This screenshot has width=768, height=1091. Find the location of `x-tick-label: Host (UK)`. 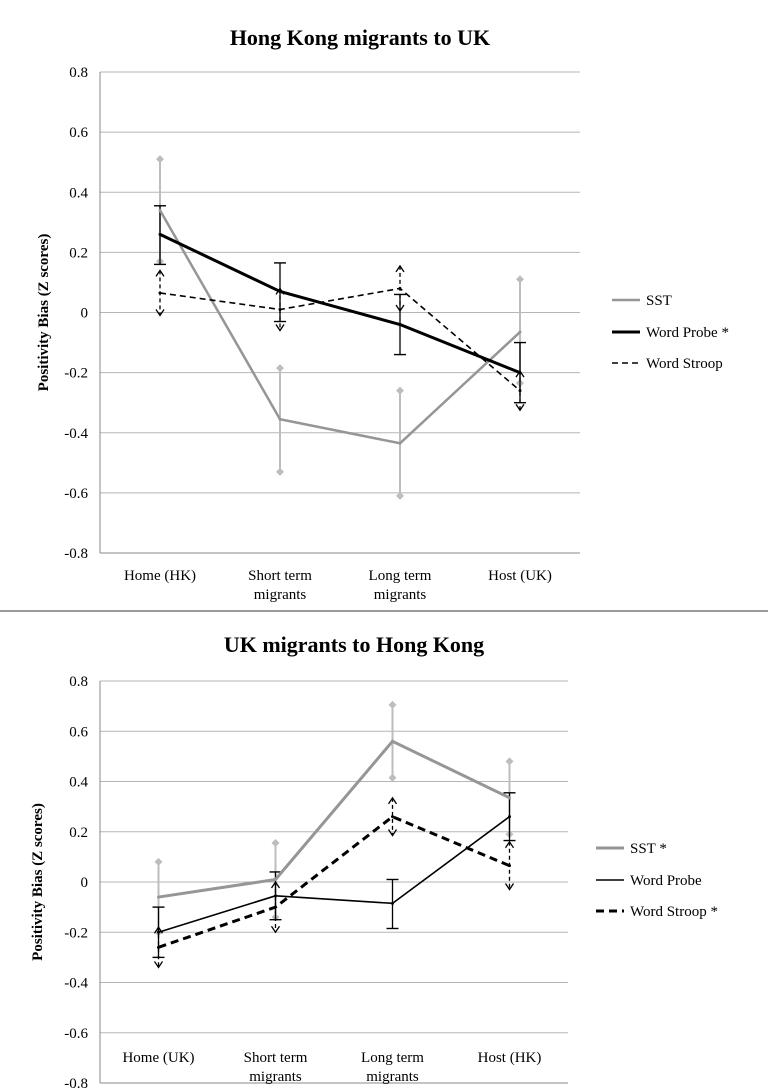

x-tick-label: Host (UK) is located at coordinates (520, 576).